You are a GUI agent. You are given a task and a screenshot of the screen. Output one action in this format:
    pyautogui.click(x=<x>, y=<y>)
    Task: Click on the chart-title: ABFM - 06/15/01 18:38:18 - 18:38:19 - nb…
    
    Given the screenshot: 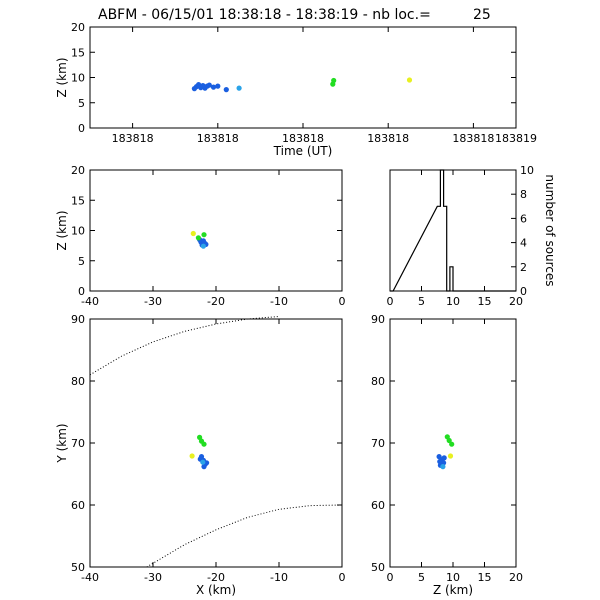 What is the action you would take?
    pyautogui.click(x=264, y=15)
    